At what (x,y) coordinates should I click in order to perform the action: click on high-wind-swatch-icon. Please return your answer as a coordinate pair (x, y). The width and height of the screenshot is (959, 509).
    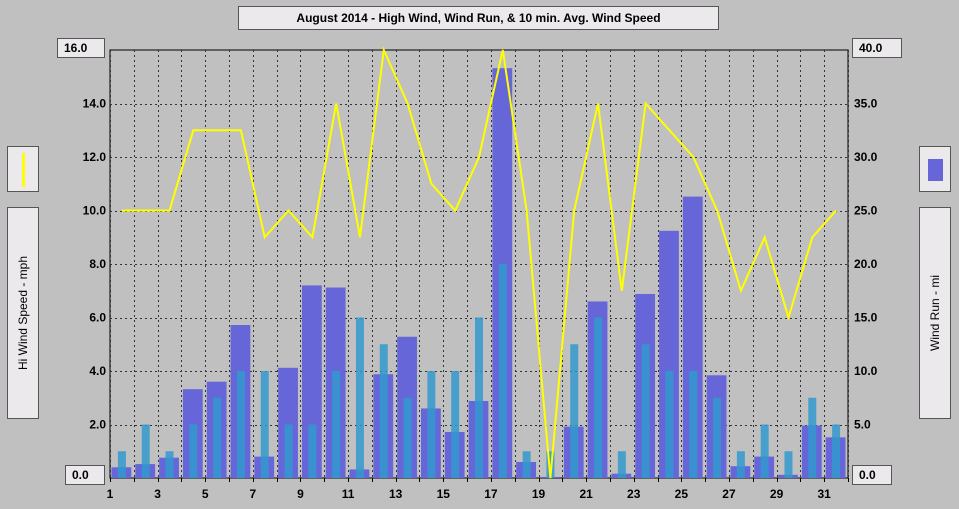
    Looking at the image, I should click on (23, 170).